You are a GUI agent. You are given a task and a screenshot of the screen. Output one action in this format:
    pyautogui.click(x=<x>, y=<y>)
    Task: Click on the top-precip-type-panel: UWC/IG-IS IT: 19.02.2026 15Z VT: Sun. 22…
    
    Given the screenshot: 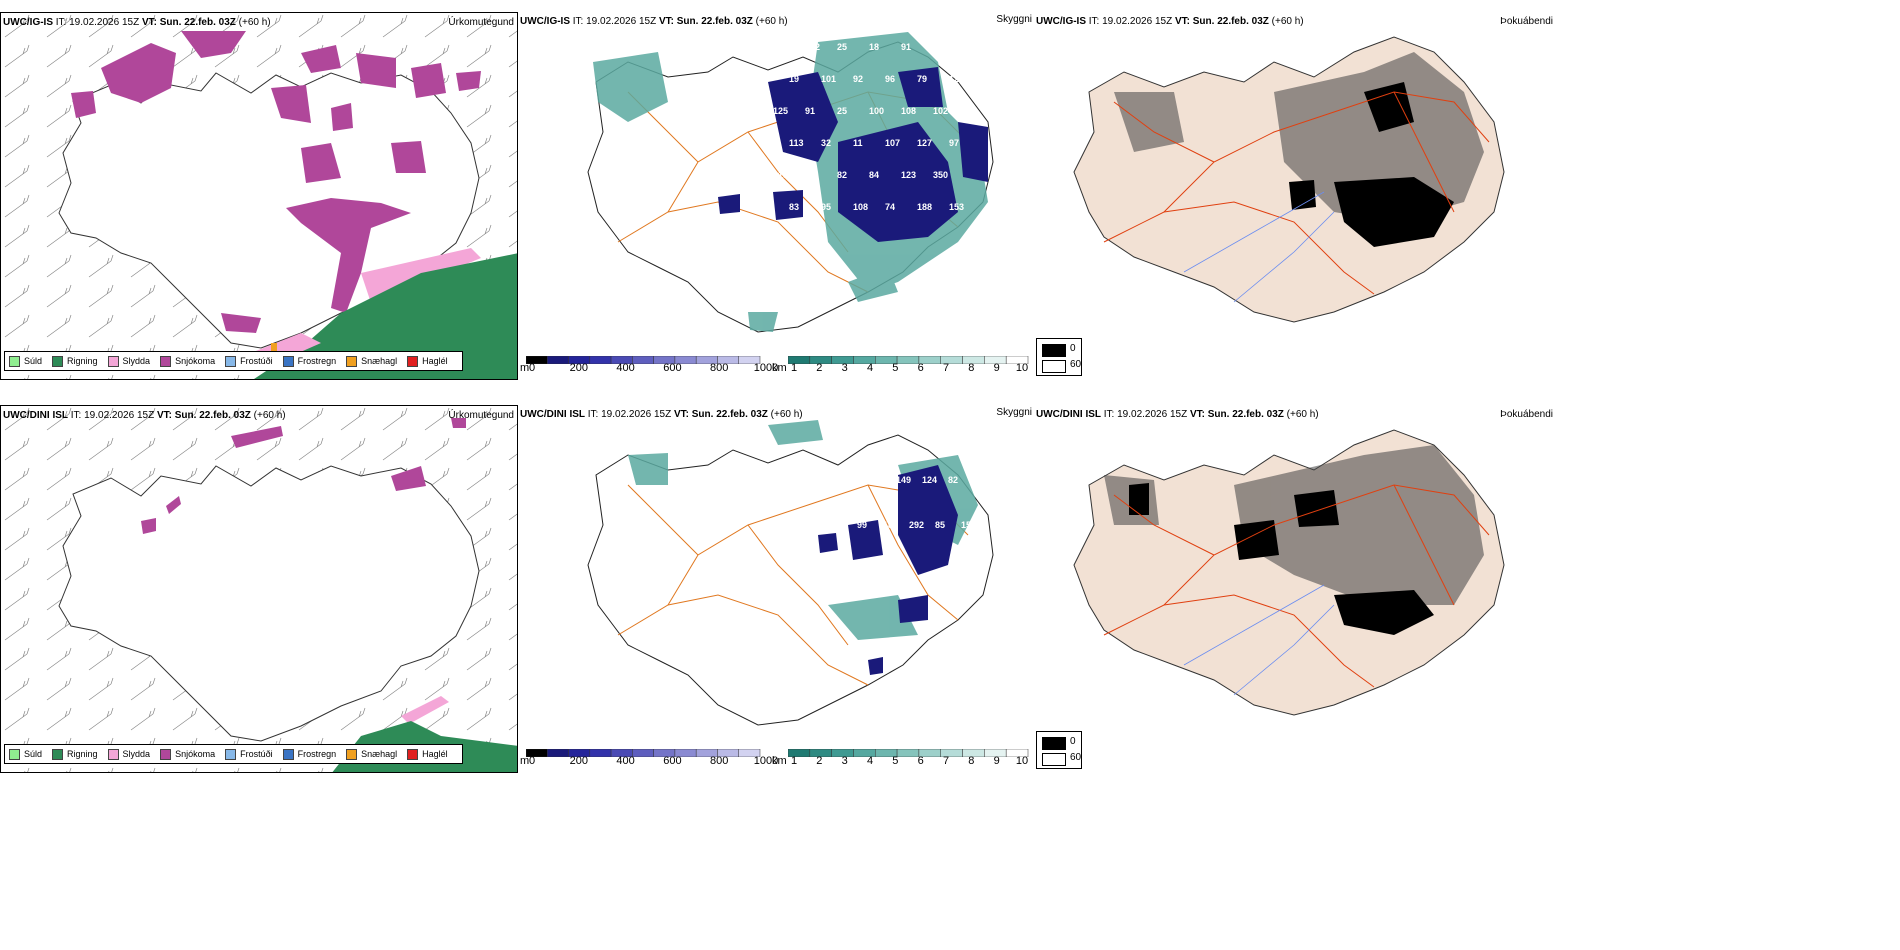 What is the action you would take?
    pyautogui.click(x=259, y=196)
    